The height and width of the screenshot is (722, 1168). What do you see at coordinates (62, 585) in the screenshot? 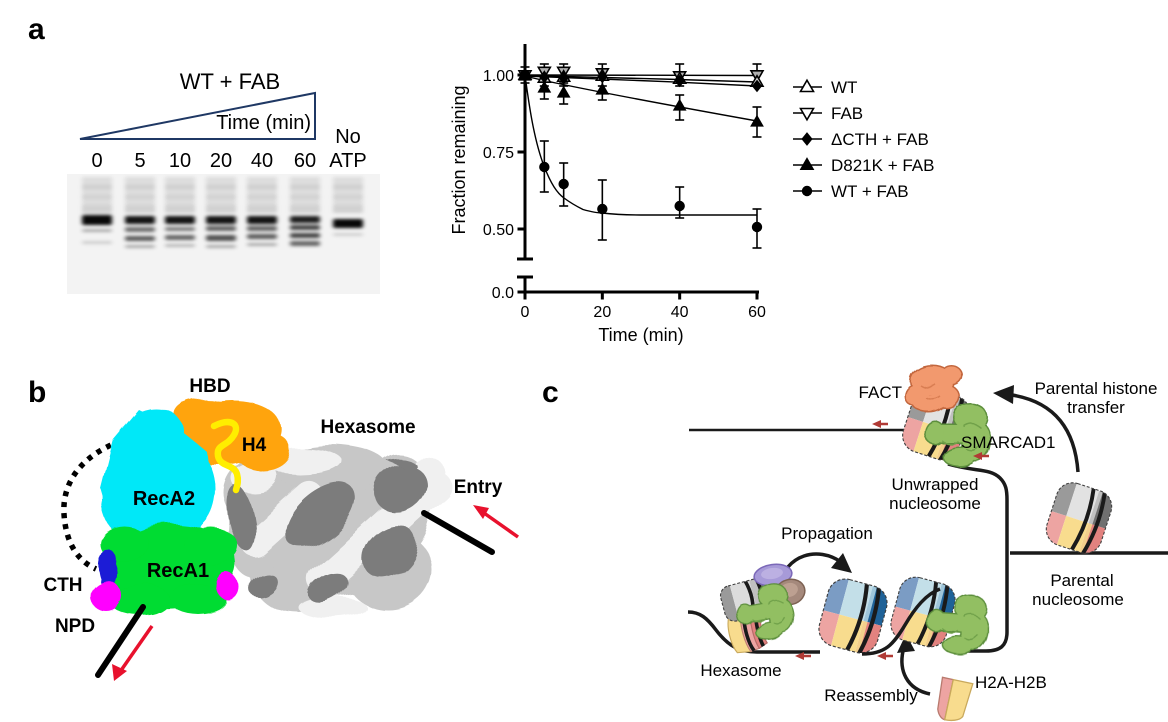
I see `svg-text: CTH` at bounding box center [62, 585].